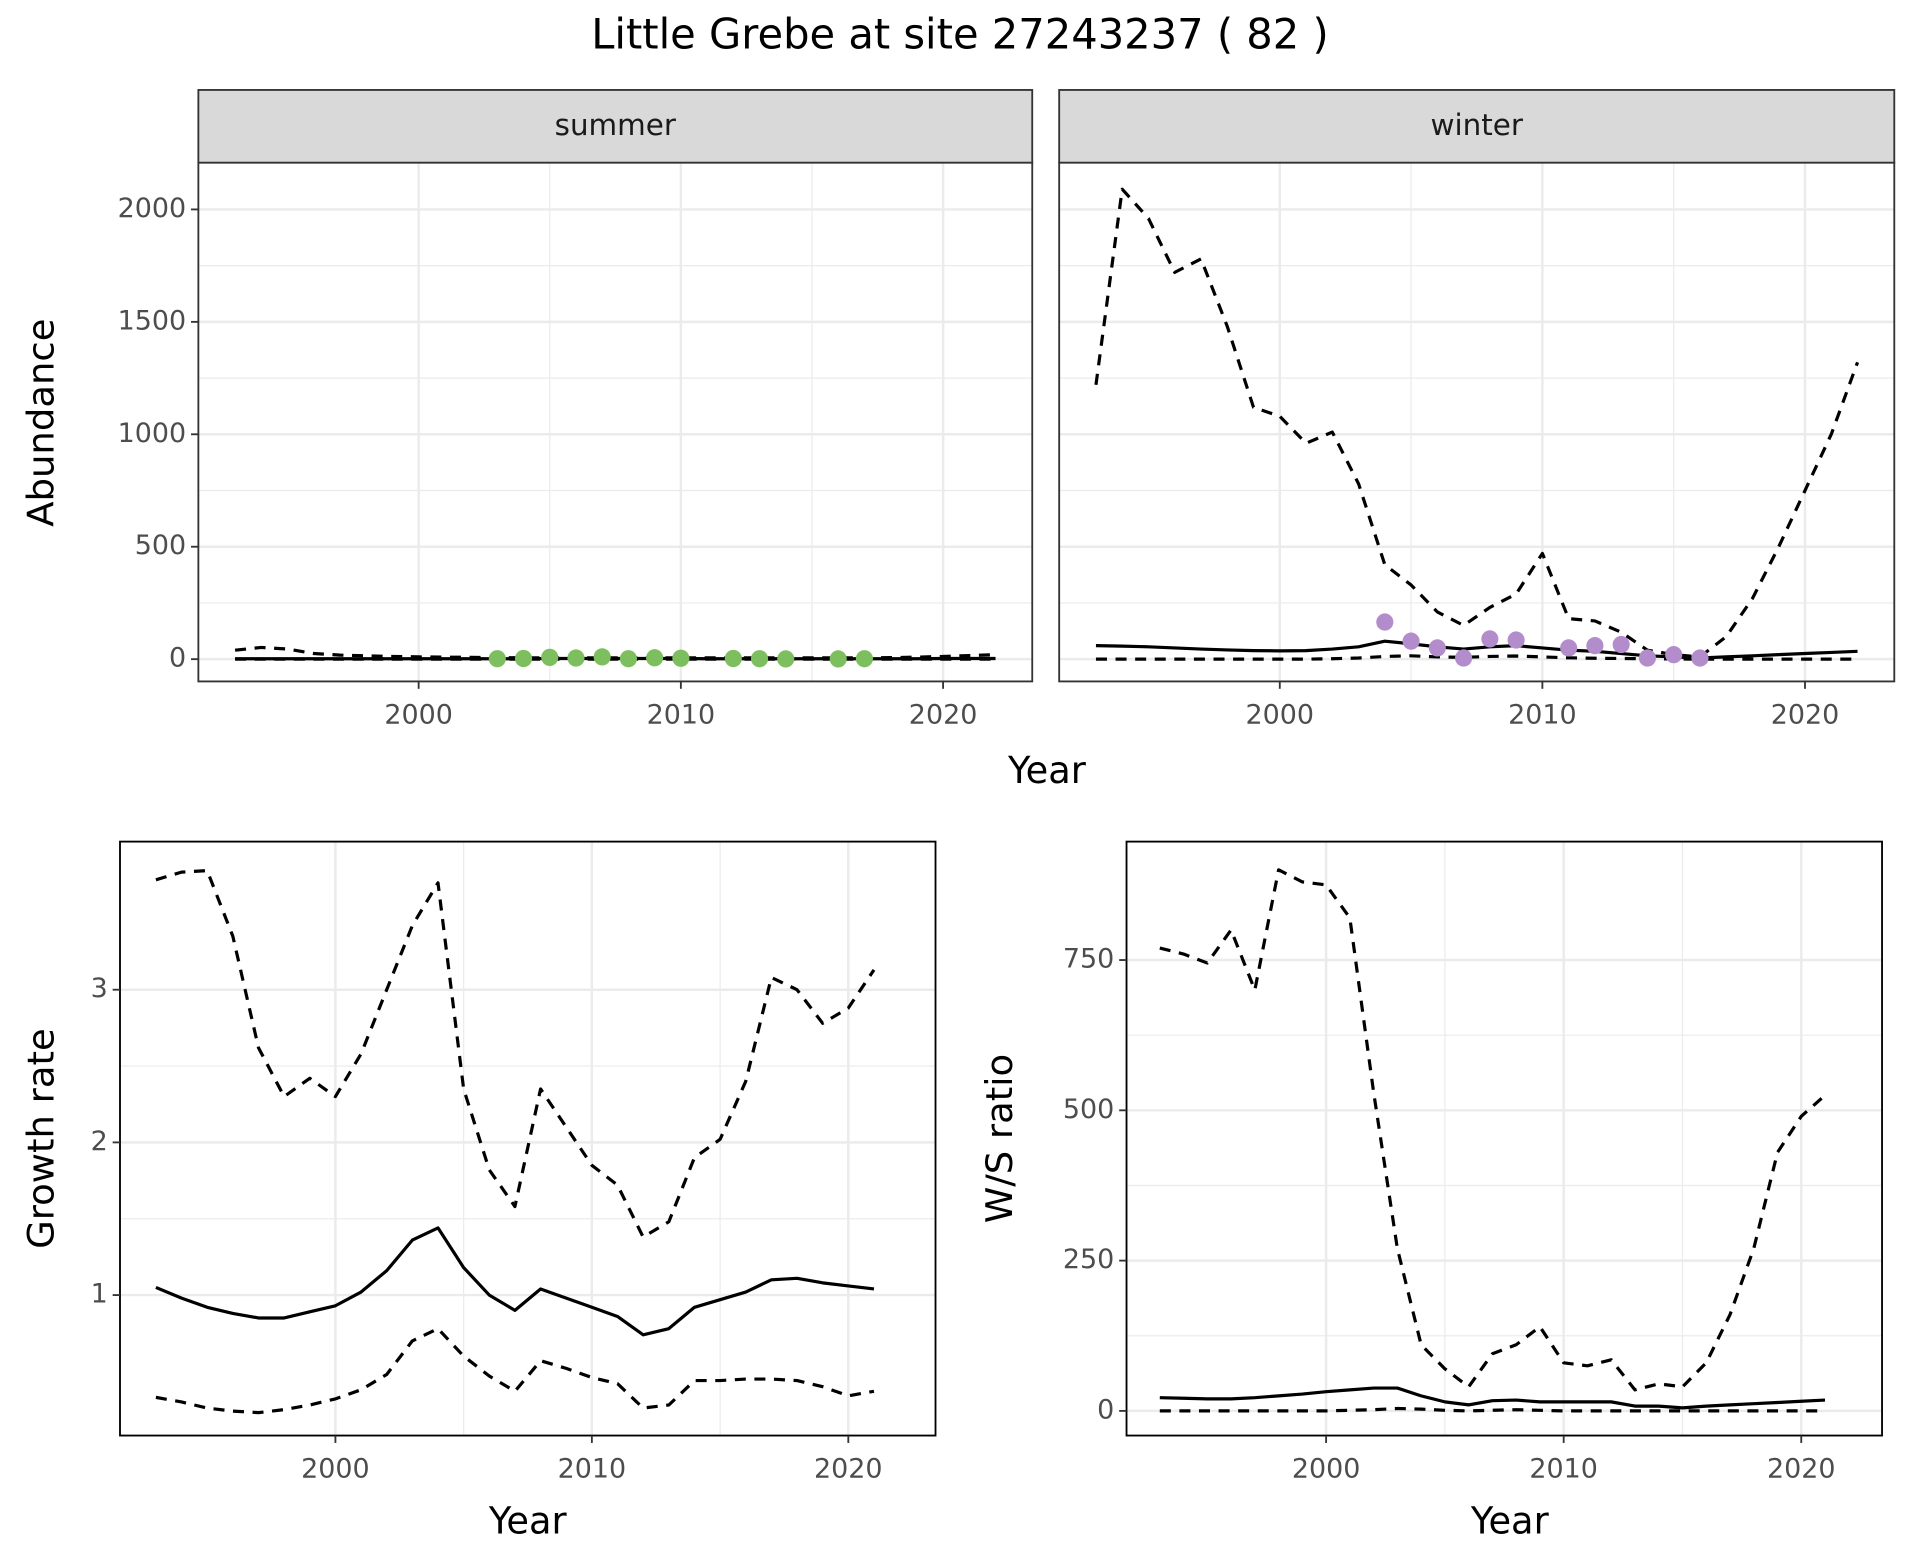  I want to click on y-axis-label: W/S ratio, so click(999, 1138).